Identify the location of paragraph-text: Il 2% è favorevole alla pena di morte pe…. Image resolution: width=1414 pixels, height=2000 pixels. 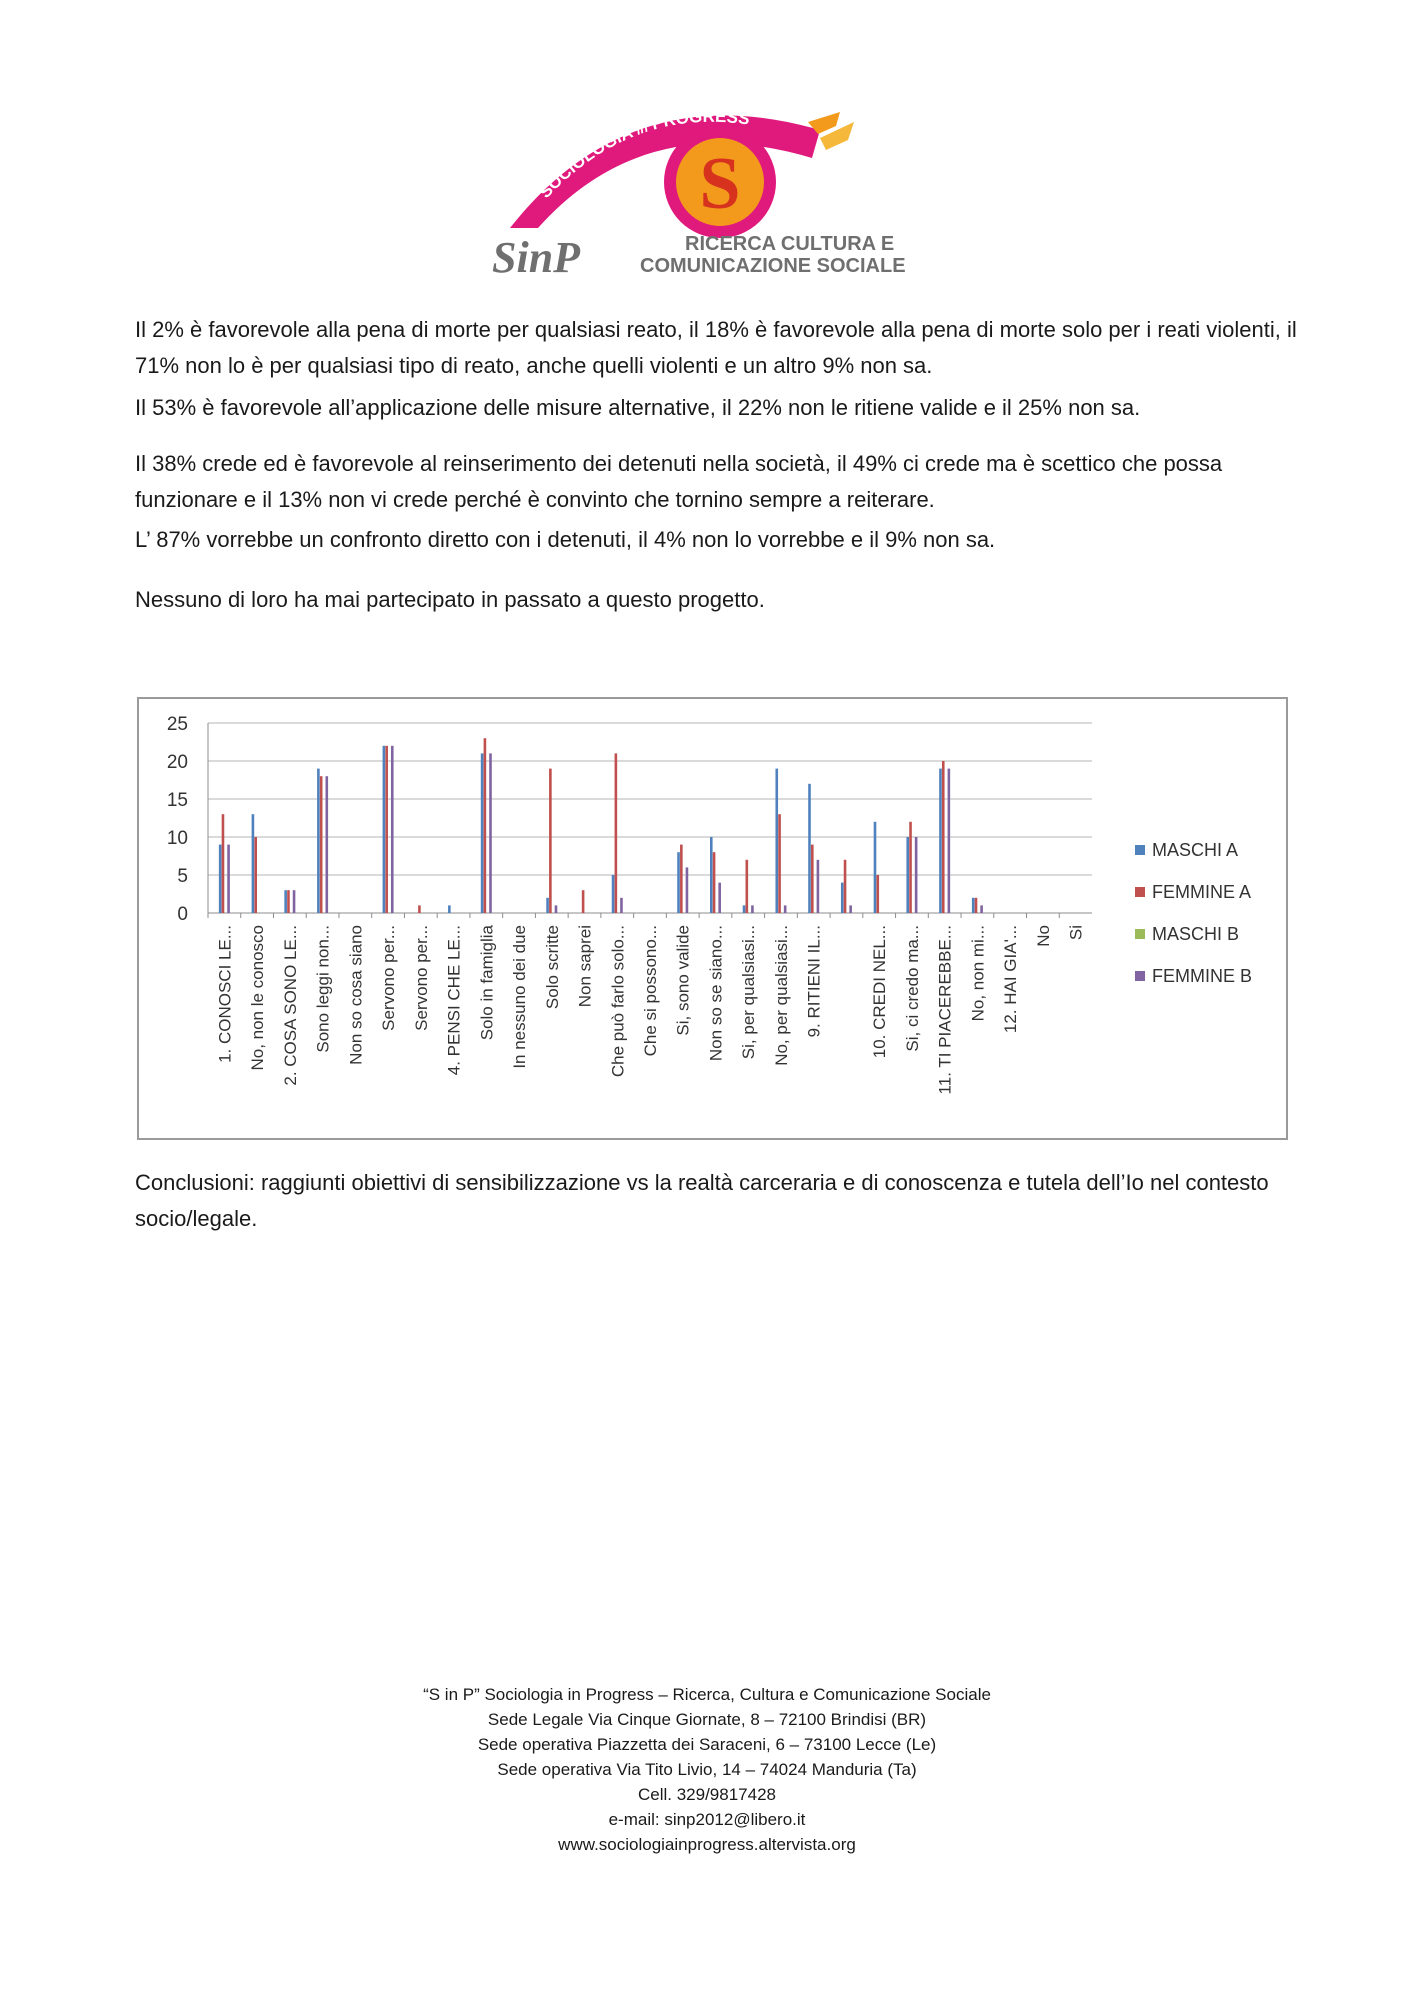
(716, 347).